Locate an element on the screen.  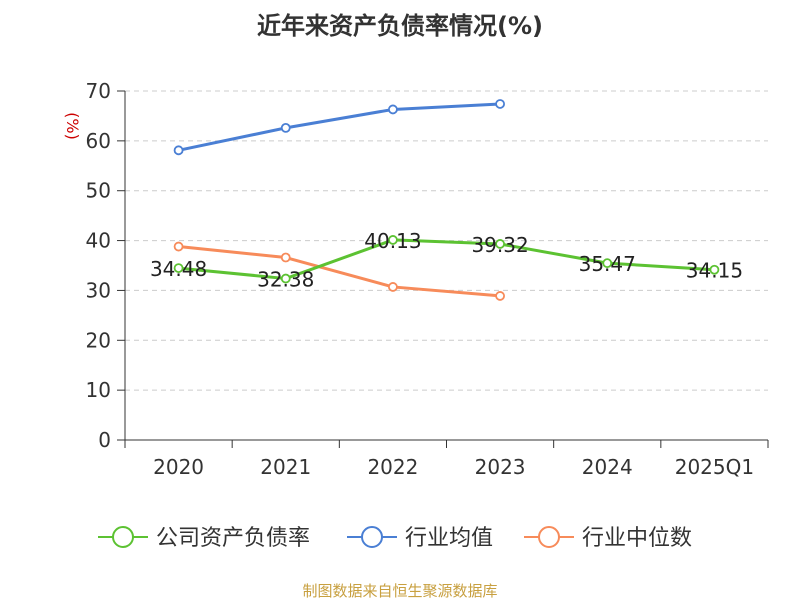
y-tick-label: 40 is located at coordinates (98, 241).